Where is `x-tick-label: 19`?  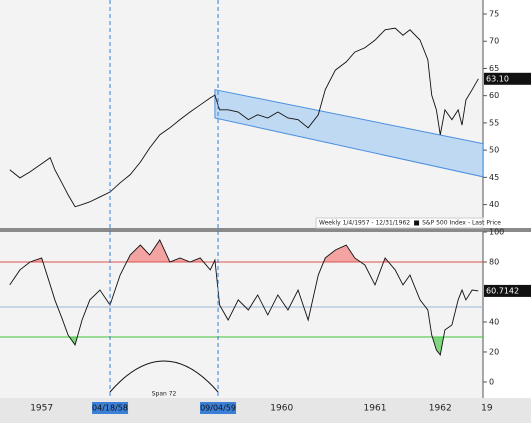 x-tick-label: 19 is located at coordinates (487, 409).